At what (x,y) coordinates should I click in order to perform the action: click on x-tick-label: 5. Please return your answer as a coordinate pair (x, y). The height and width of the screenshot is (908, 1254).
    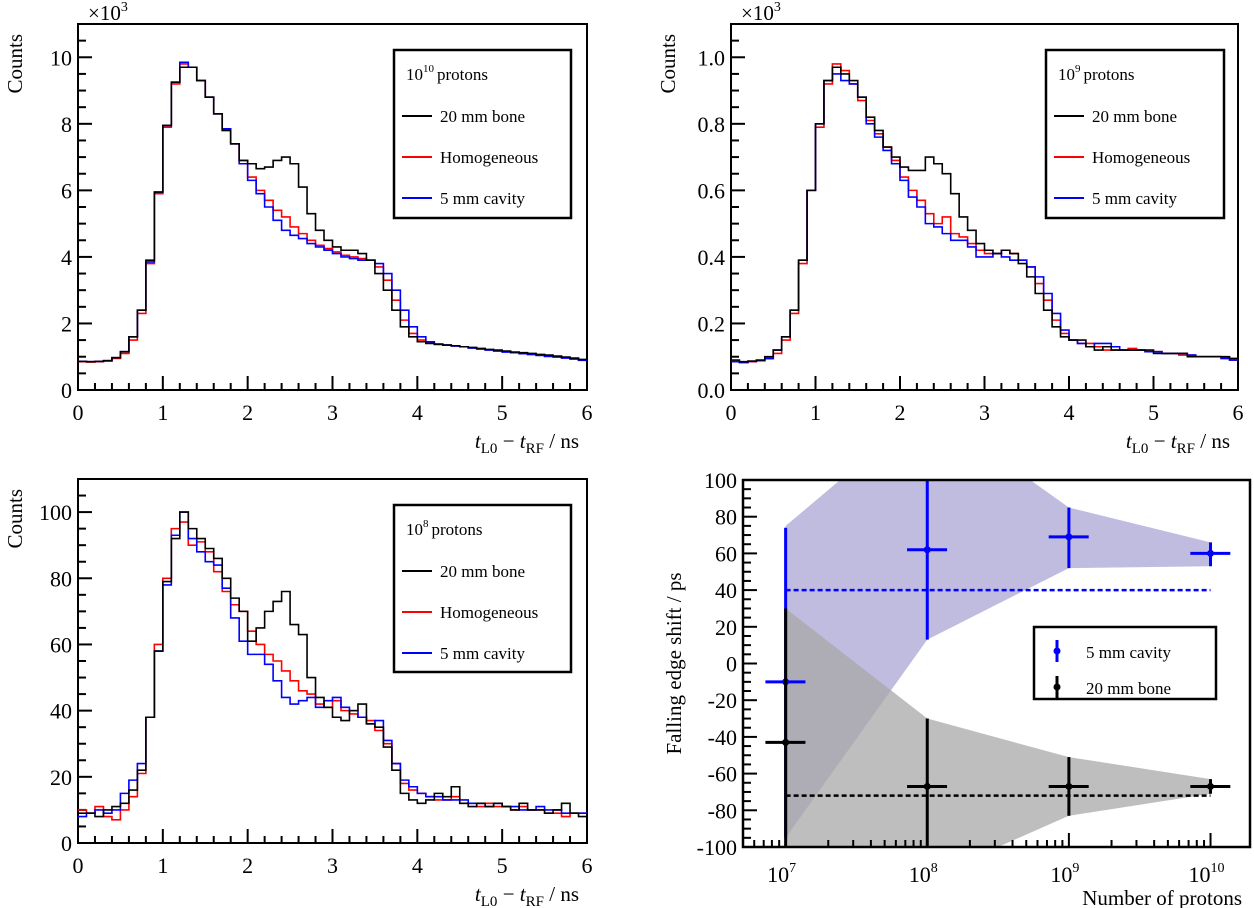
    Looking at the image, I should click on (502, 865).